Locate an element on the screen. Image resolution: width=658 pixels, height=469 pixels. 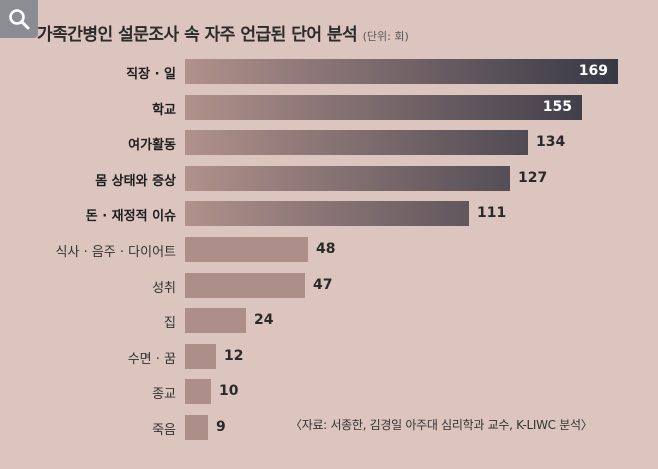
value-label: 47 is located at coordinates (323, 284).